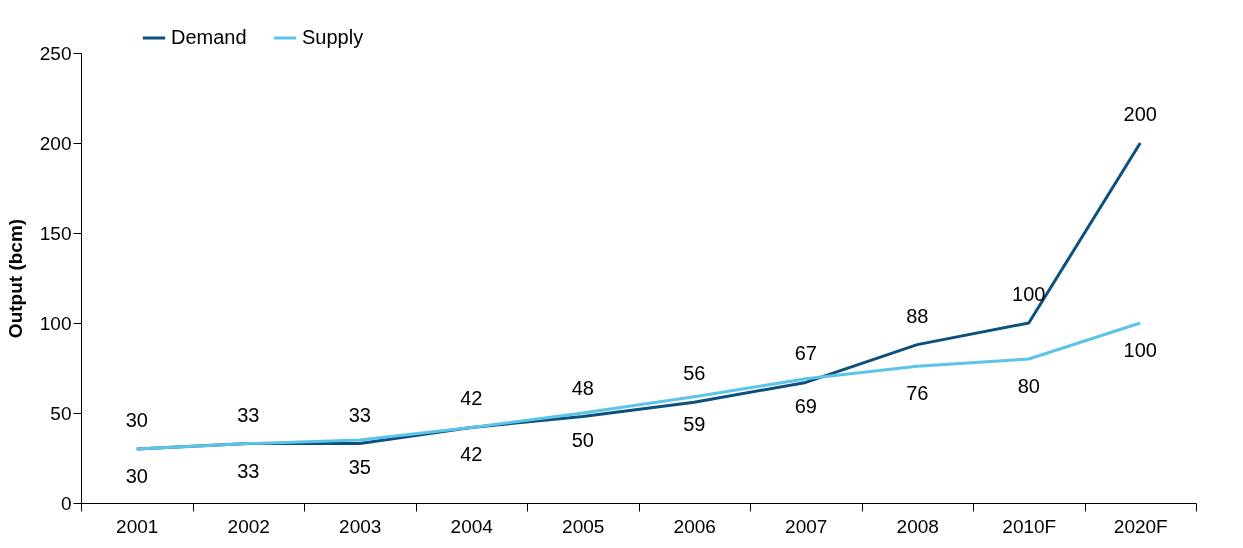 The width and height of the screenshot is (1243, 548). Describe the element at coordinates (15, 278) in the screenshot. I see `y-axis-title: Output (bcm)` at that location.